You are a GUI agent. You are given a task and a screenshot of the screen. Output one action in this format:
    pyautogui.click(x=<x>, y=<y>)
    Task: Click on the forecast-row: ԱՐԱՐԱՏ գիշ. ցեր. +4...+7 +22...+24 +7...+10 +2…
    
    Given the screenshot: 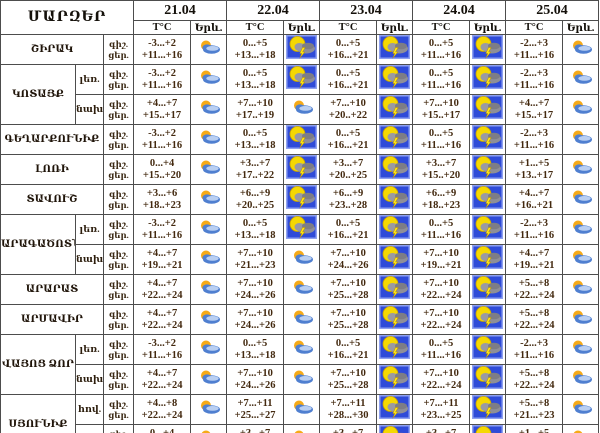 What is the action you would take?
    pyautogui.click(x=300, y=289)
    